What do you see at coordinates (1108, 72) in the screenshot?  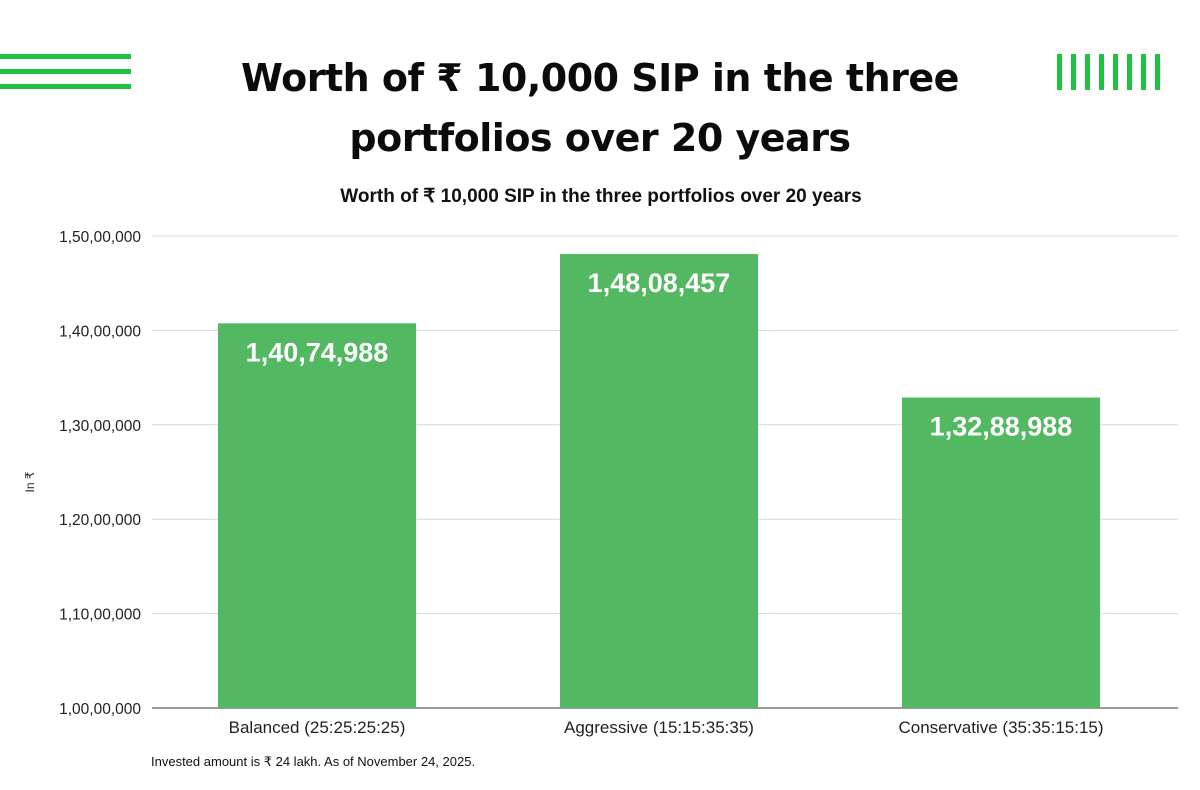 I see `decorative-vertical-stripes` at bounding box center [1108, 72].